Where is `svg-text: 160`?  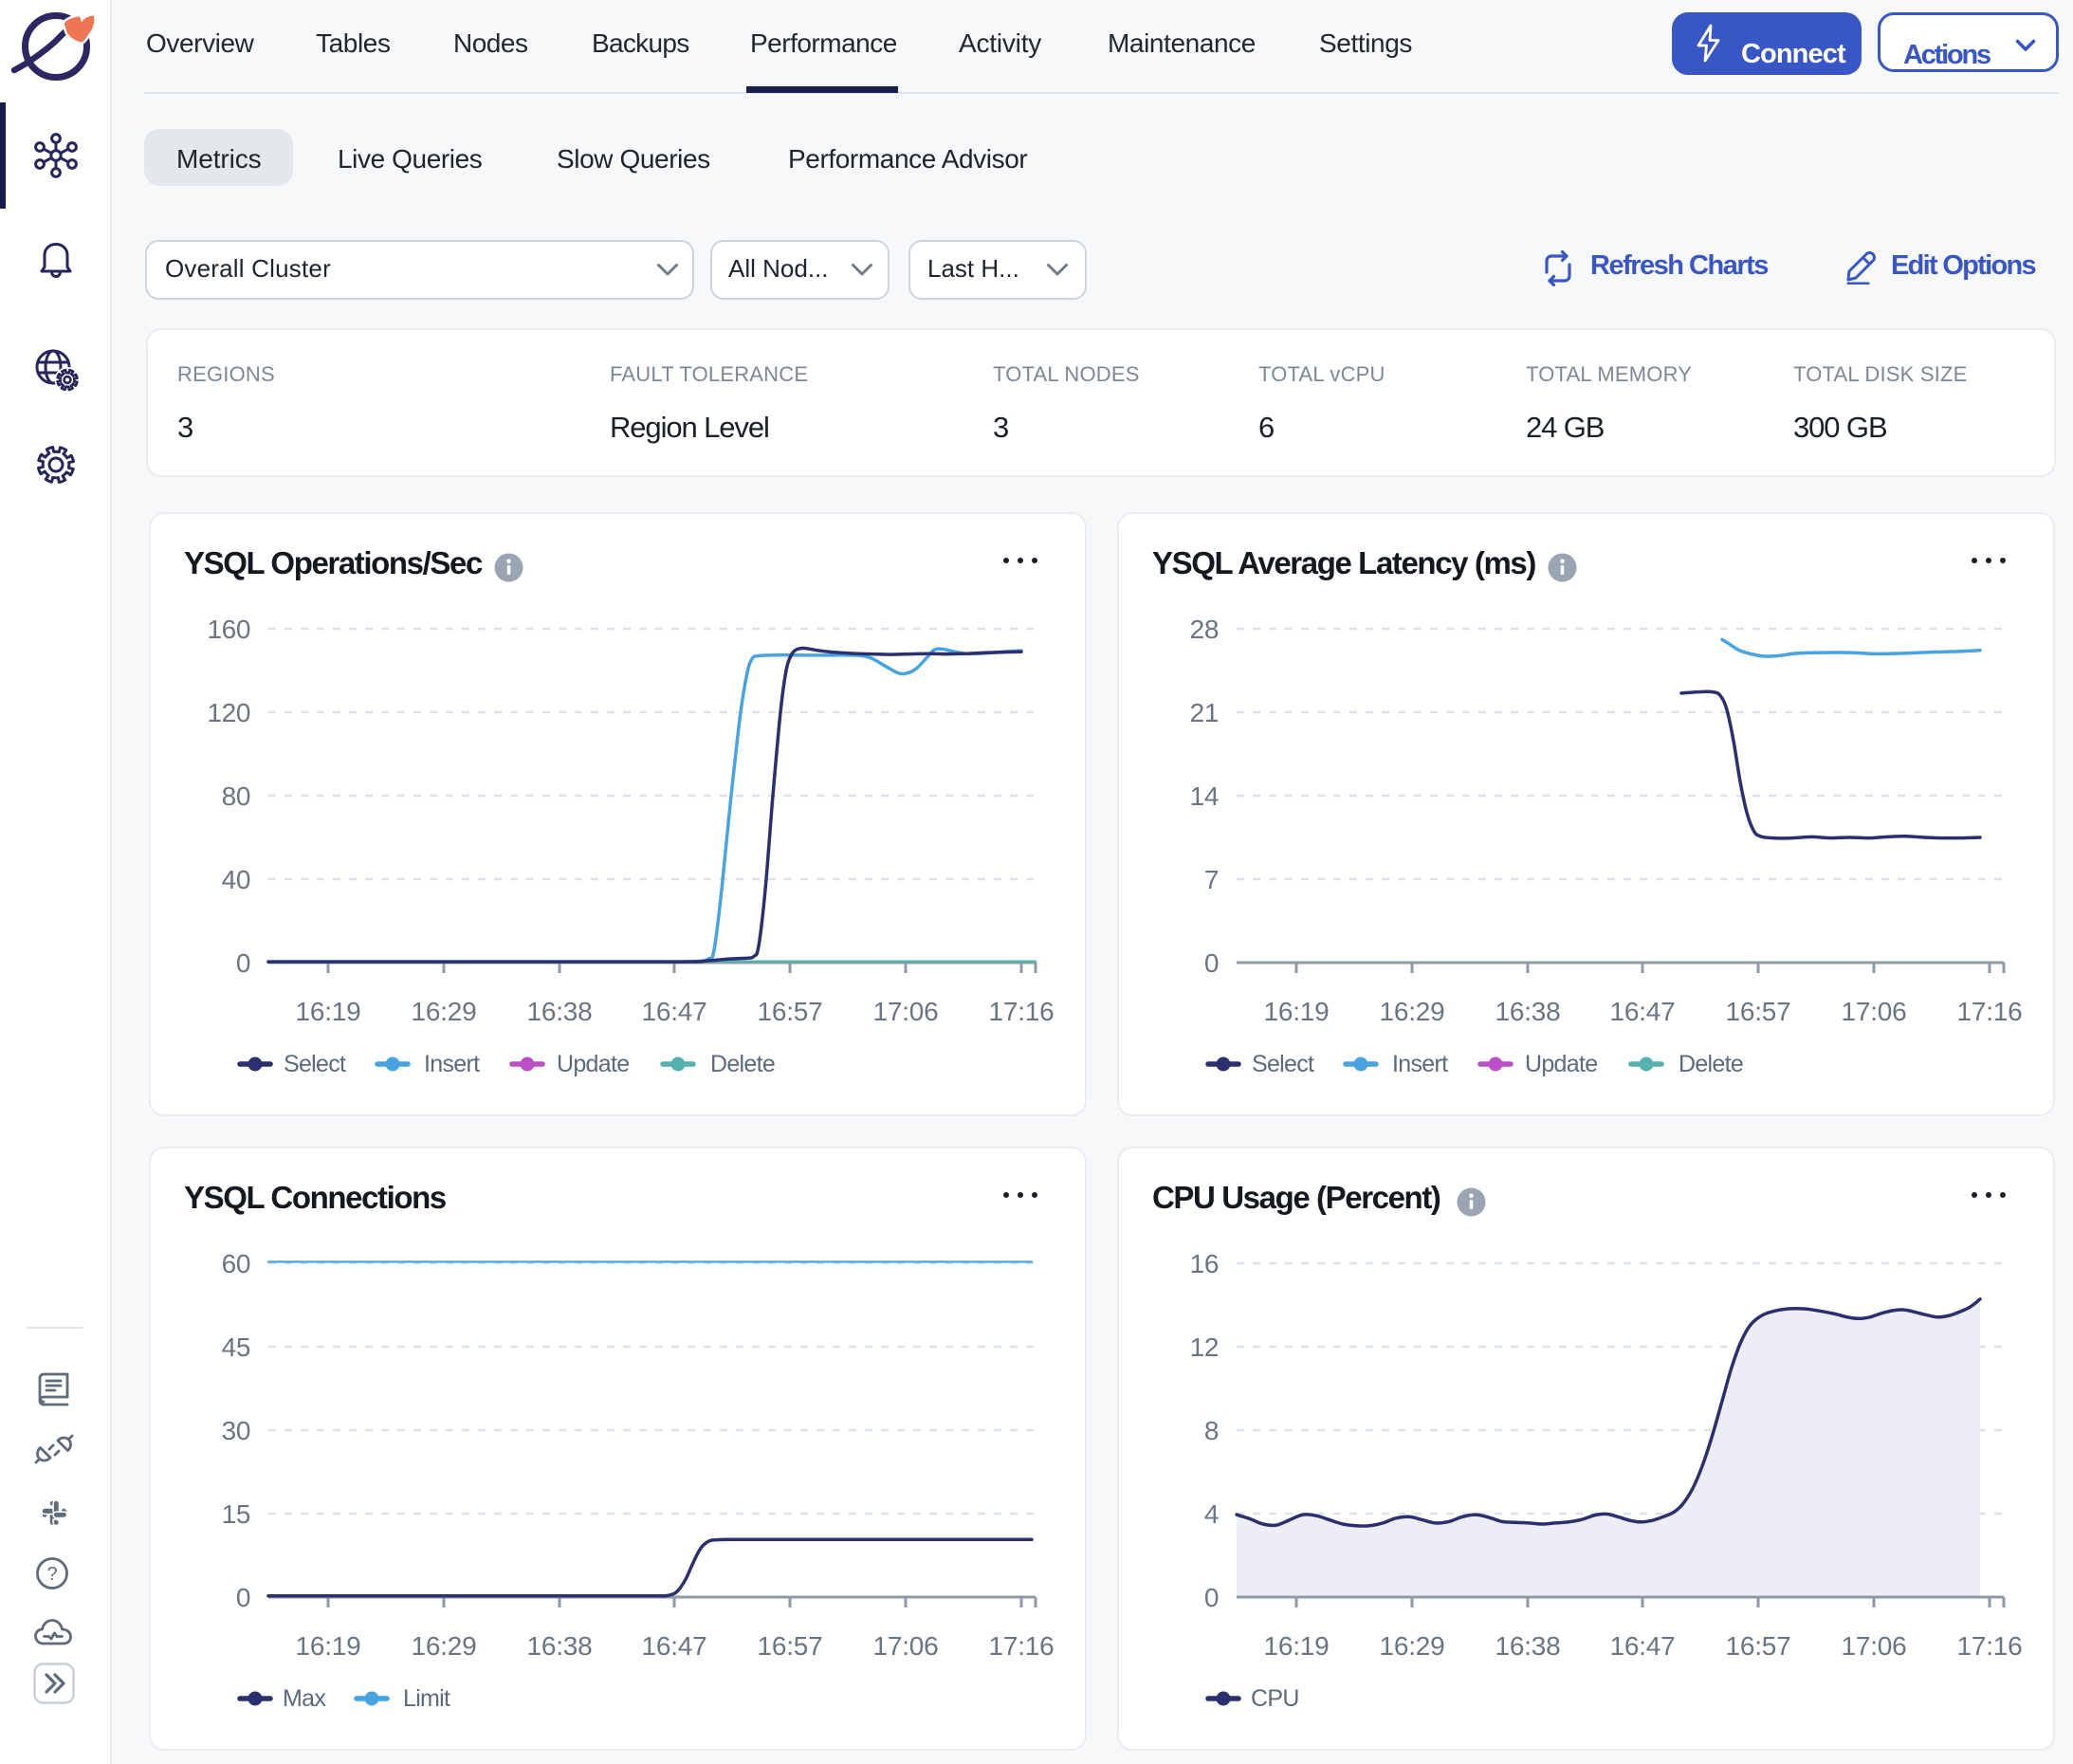 svg-text: 160 is located at coordinates (228, 629).